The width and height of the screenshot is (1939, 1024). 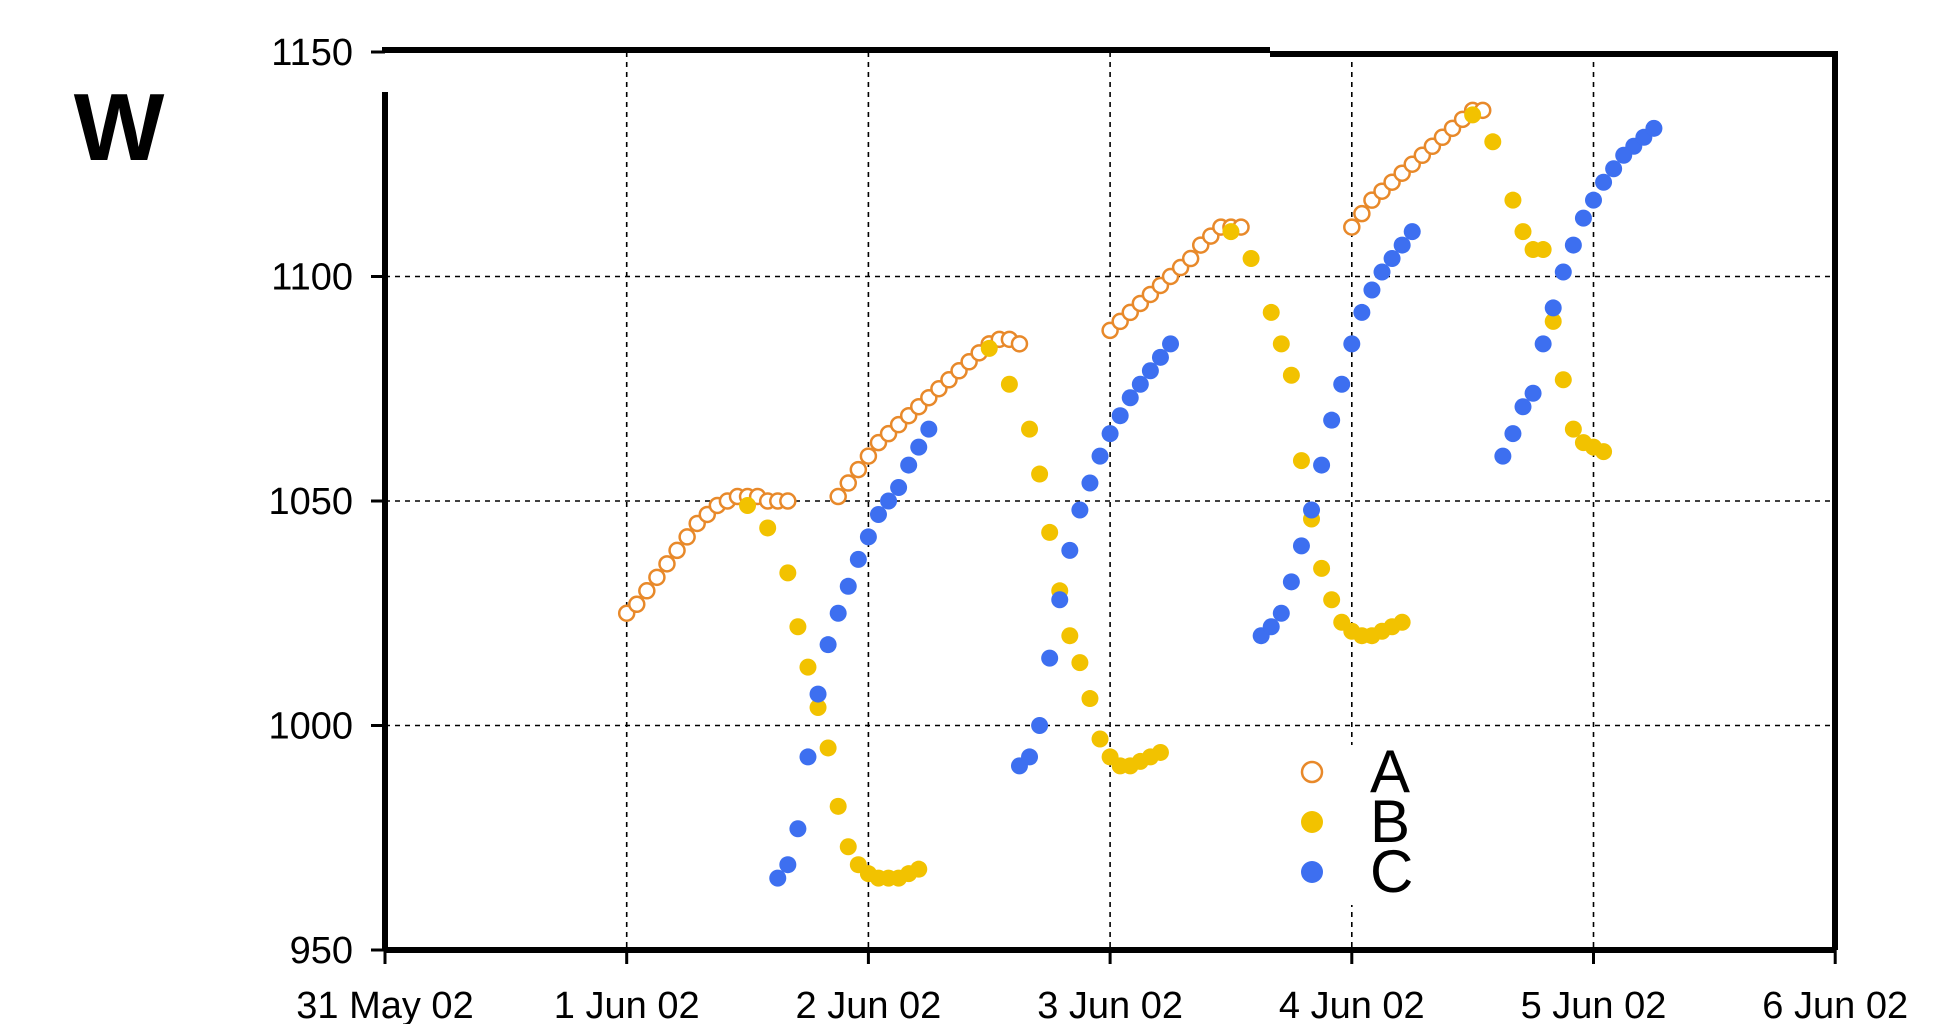 What do you see at coordinates (1110, 1004) in the screenshot?
I see `x-tick-label: 3 Jun 02` at bounding box center [1110, 1004].